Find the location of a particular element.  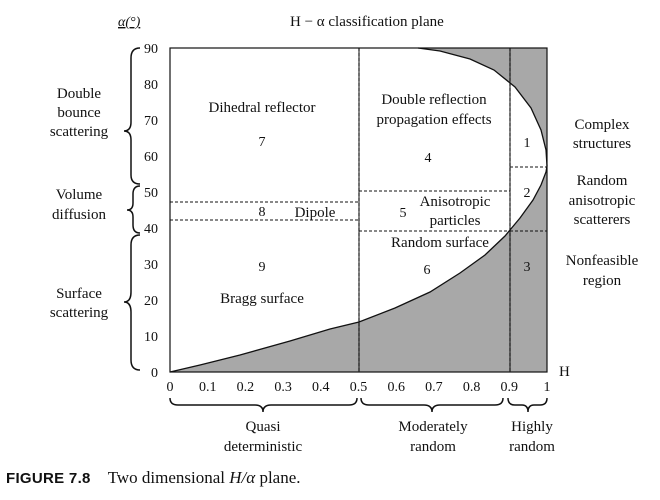

svg-text: Double is located at coordinates (79, 94).